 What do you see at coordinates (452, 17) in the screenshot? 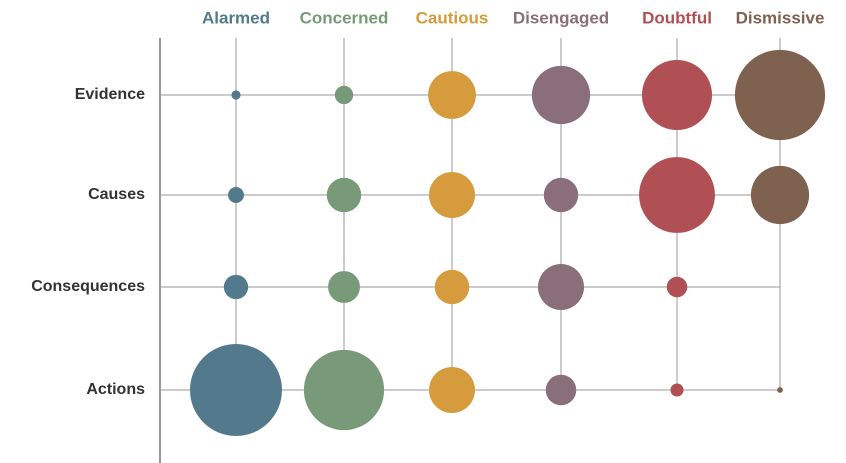
I see `column-label: Cautious` at bounding box center [452, 17].